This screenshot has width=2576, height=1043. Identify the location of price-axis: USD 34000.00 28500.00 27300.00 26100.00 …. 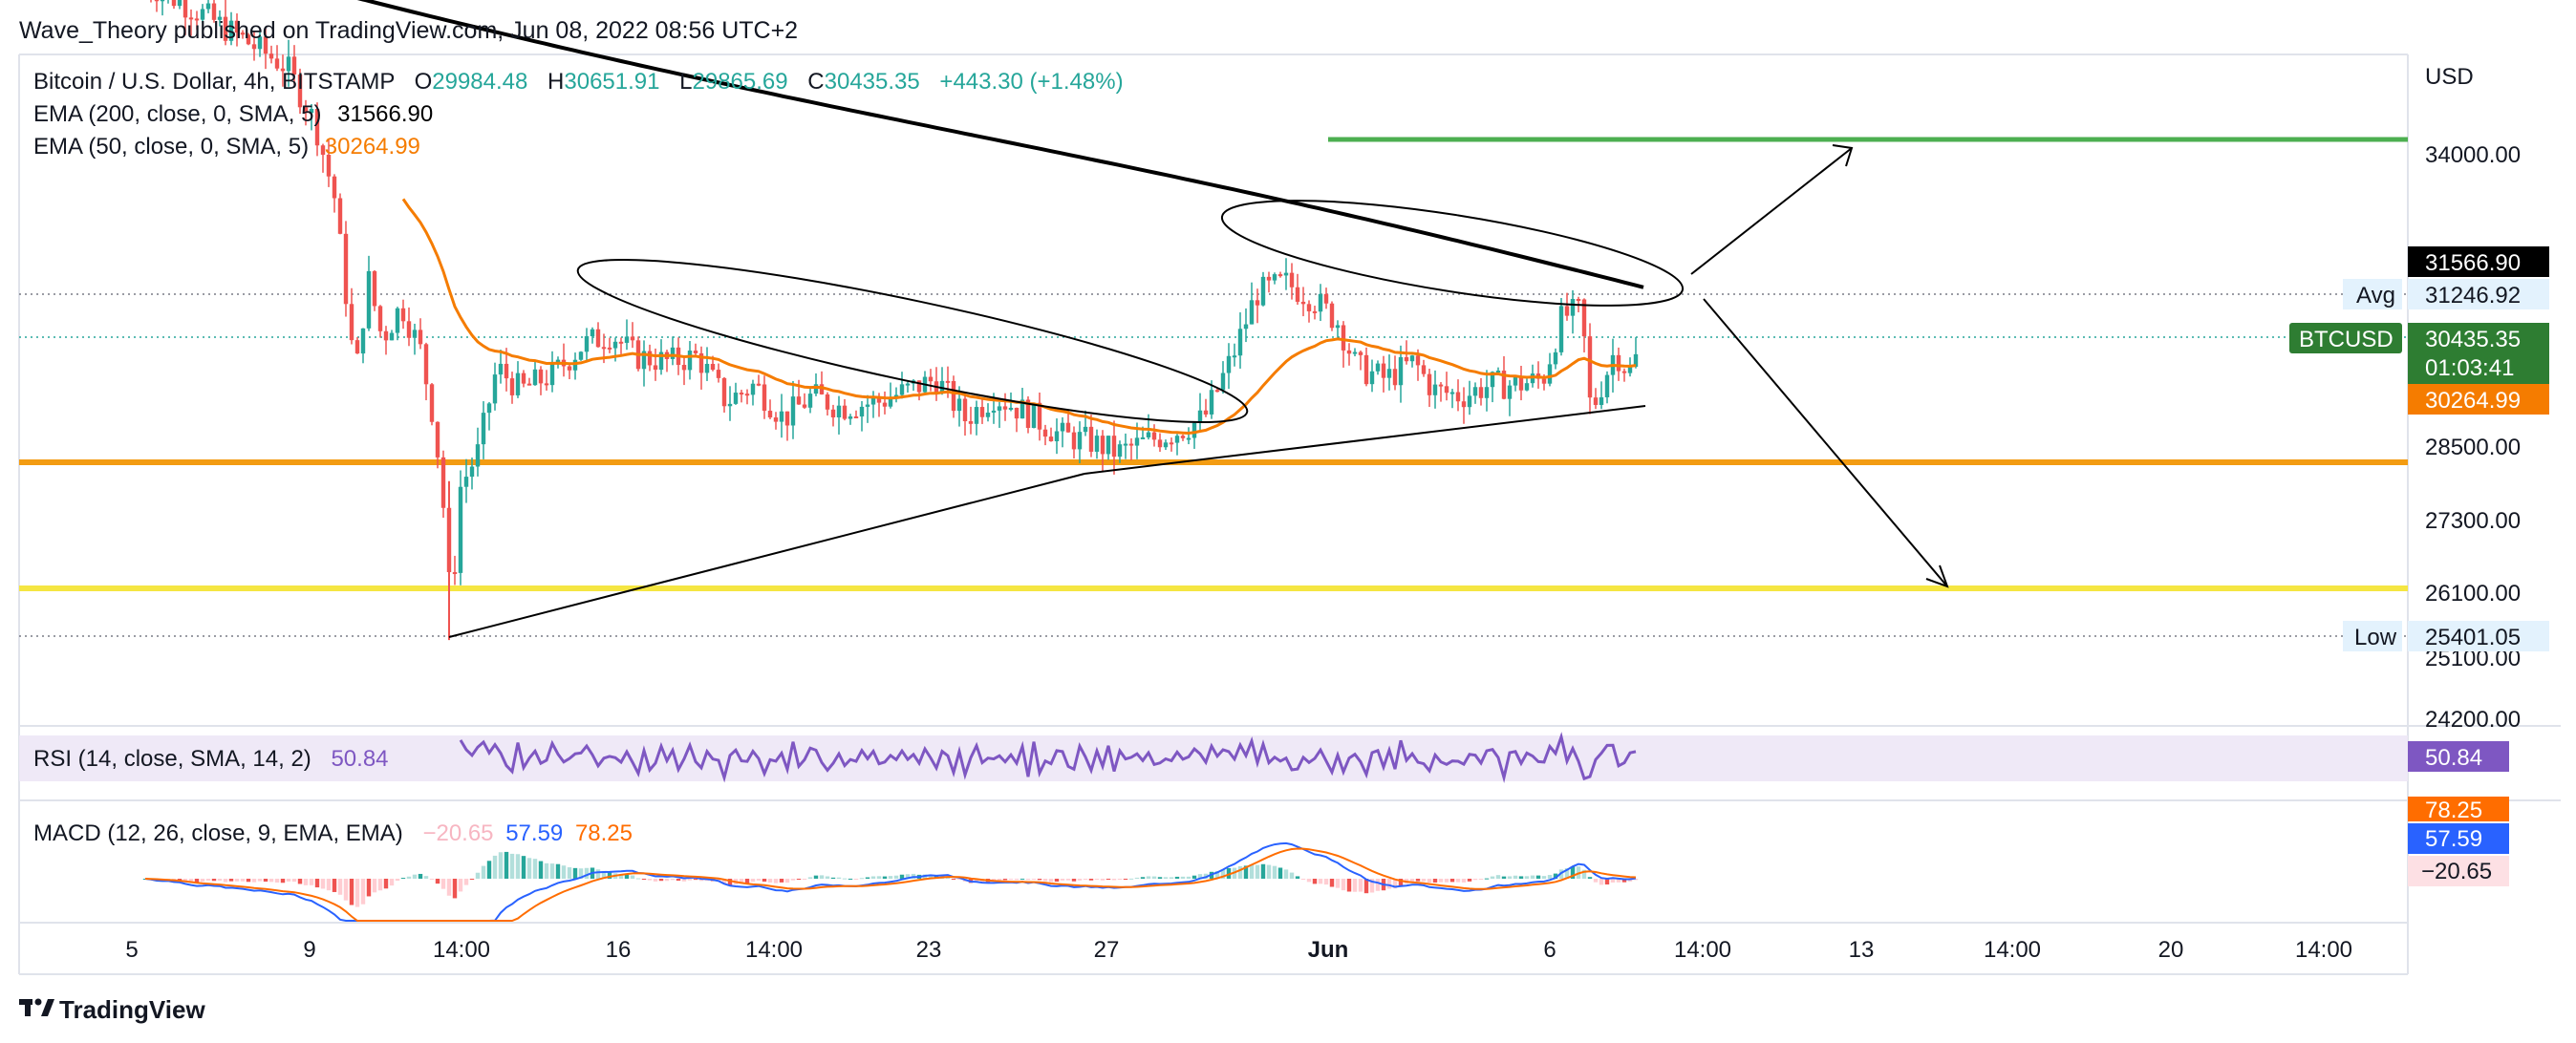
(2419, 475).